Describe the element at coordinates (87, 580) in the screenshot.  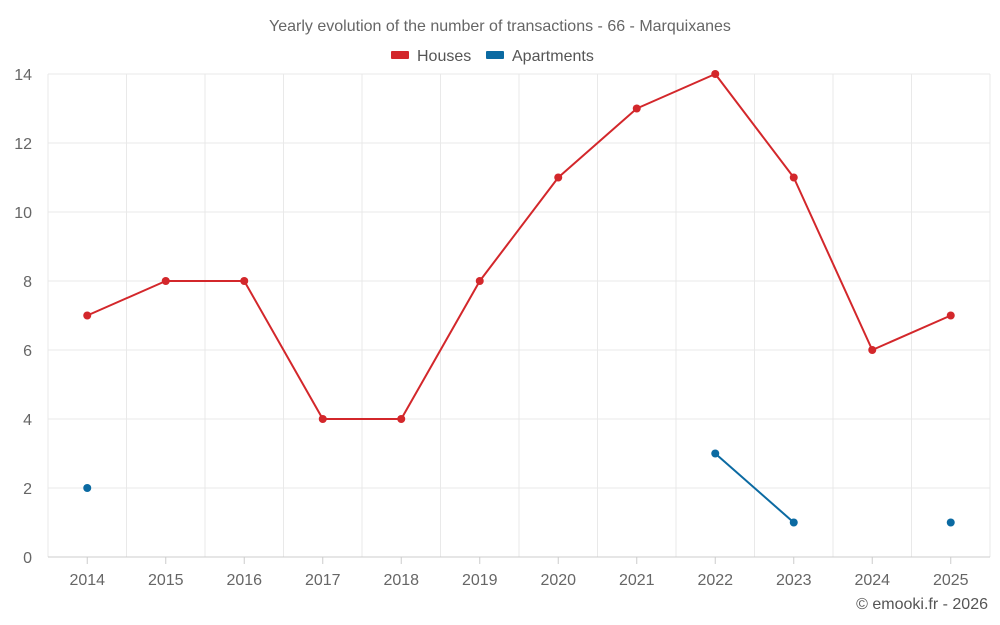
I see `x-tick-label: 2014` at that location.